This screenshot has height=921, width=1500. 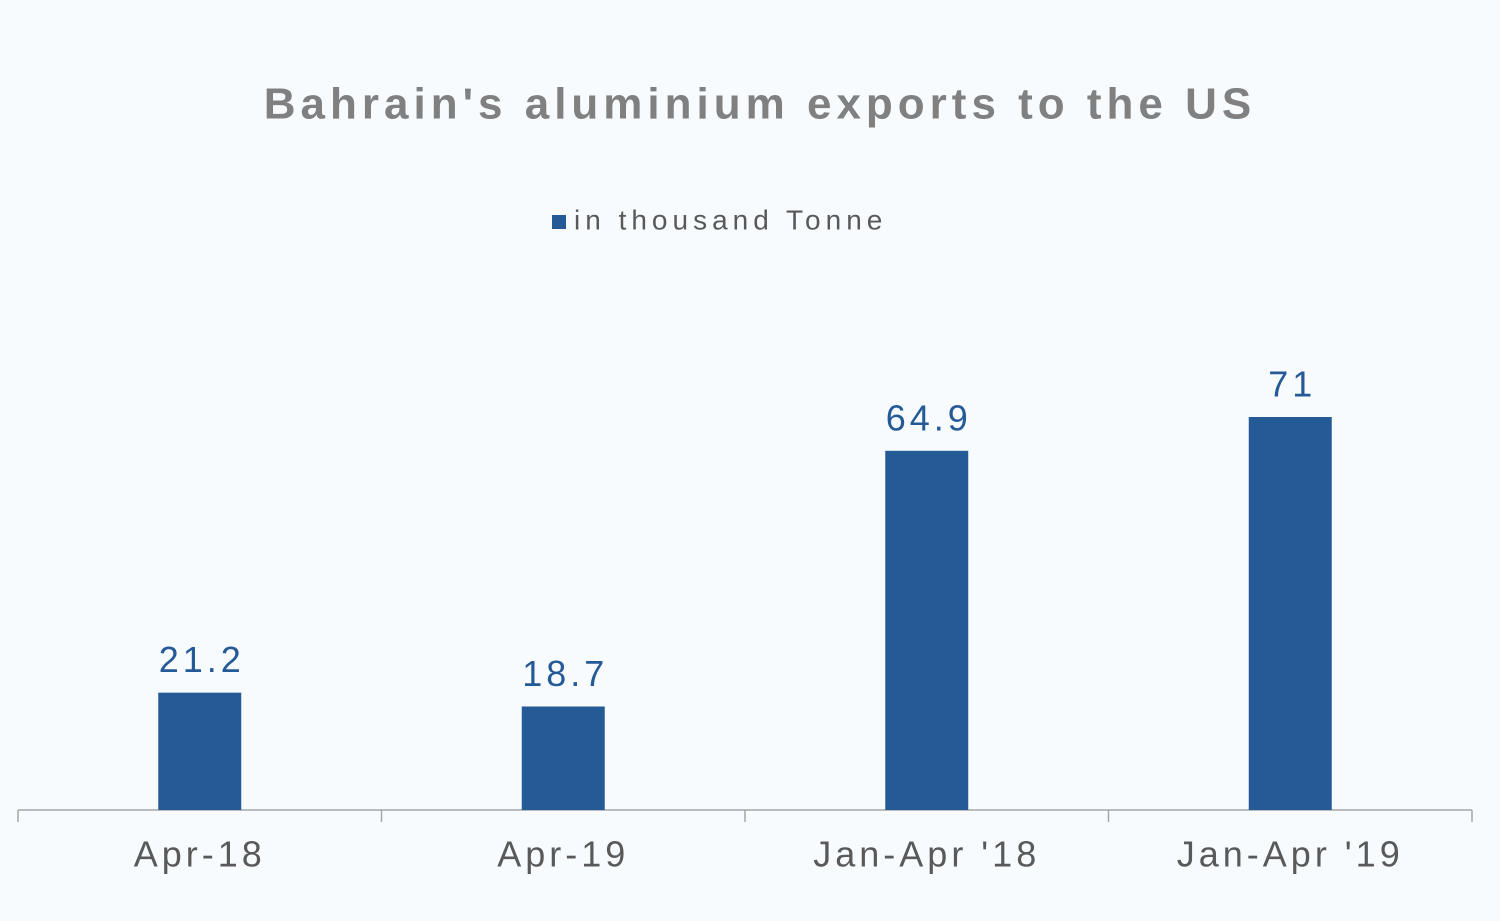 What do you see at coordinates (760, 104) in the screenshot?
I see `chart-title: Bahrain's aluminium exports to the US` at bounding box center [760, 104].